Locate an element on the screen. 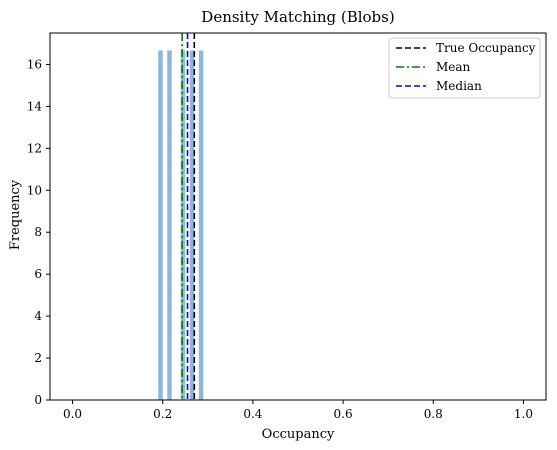 The width and height of the screenshot is (557, 450). y-tick-label: 2 is located at coordinates (38, 358).